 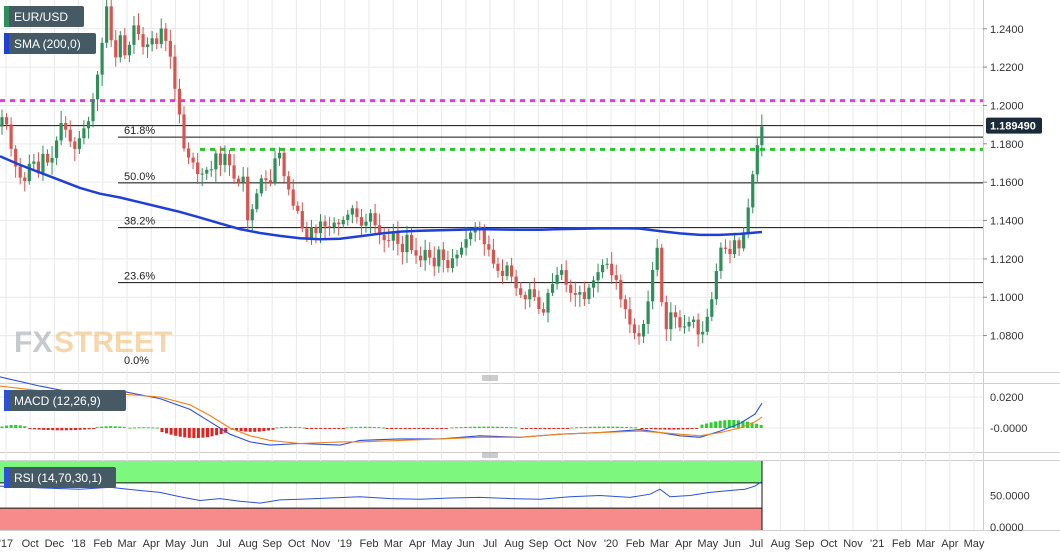 I want to click on rsi-tick-label: 0.0000, so click(x=1007, y=528).